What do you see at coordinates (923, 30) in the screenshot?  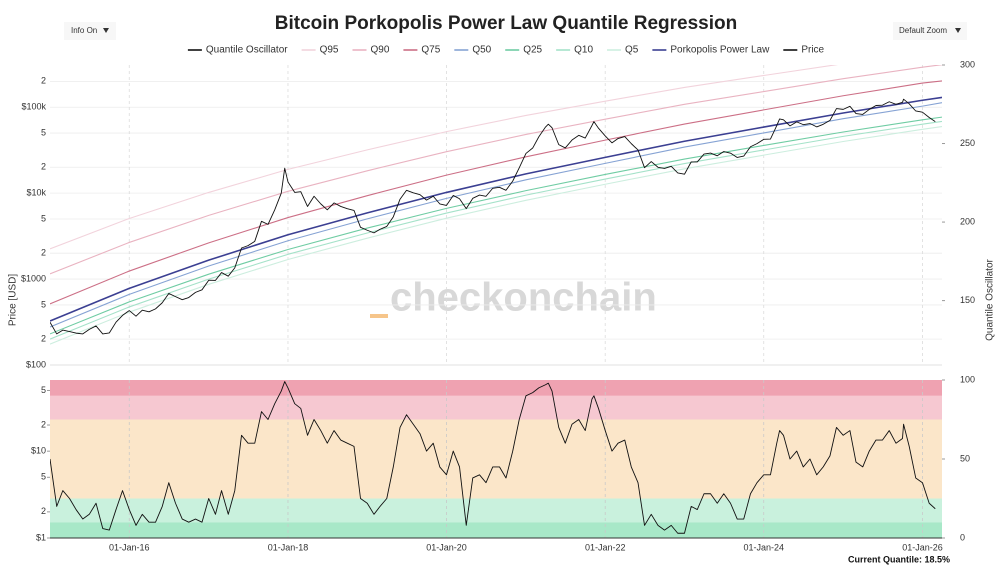 I see `dropdown-label: Default Zoom` at bounding box center [923, 30].